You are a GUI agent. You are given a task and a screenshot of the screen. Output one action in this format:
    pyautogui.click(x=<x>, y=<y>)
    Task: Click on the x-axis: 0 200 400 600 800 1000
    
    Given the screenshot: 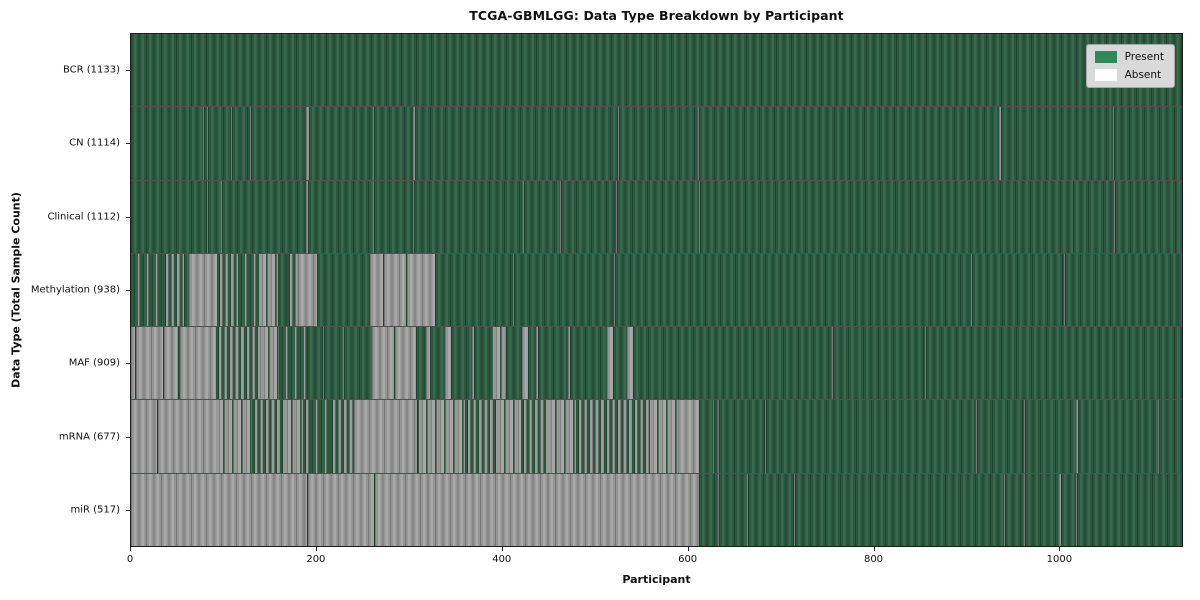 What is the action you would take?
    pyautogui.click(x=654, y=560)
    